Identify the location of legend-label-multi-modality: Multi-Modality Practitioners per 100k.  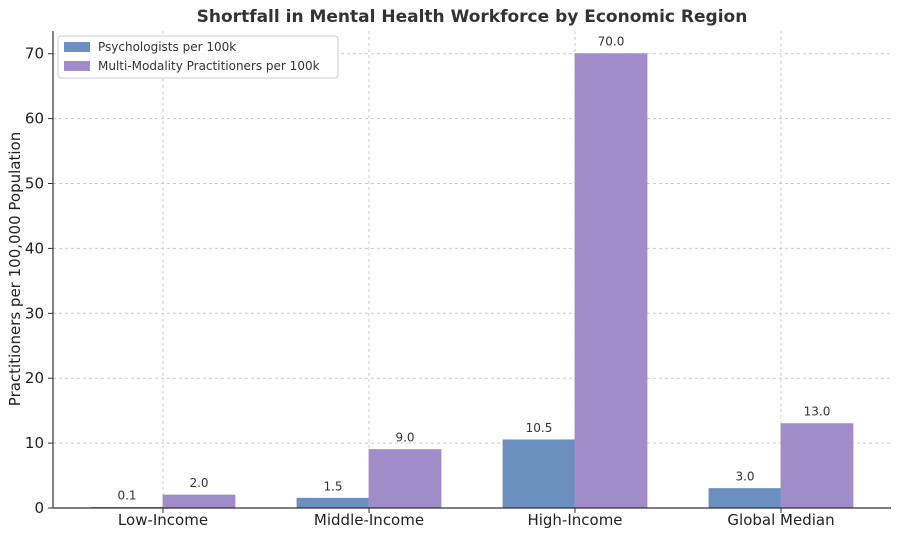
(209, 66).